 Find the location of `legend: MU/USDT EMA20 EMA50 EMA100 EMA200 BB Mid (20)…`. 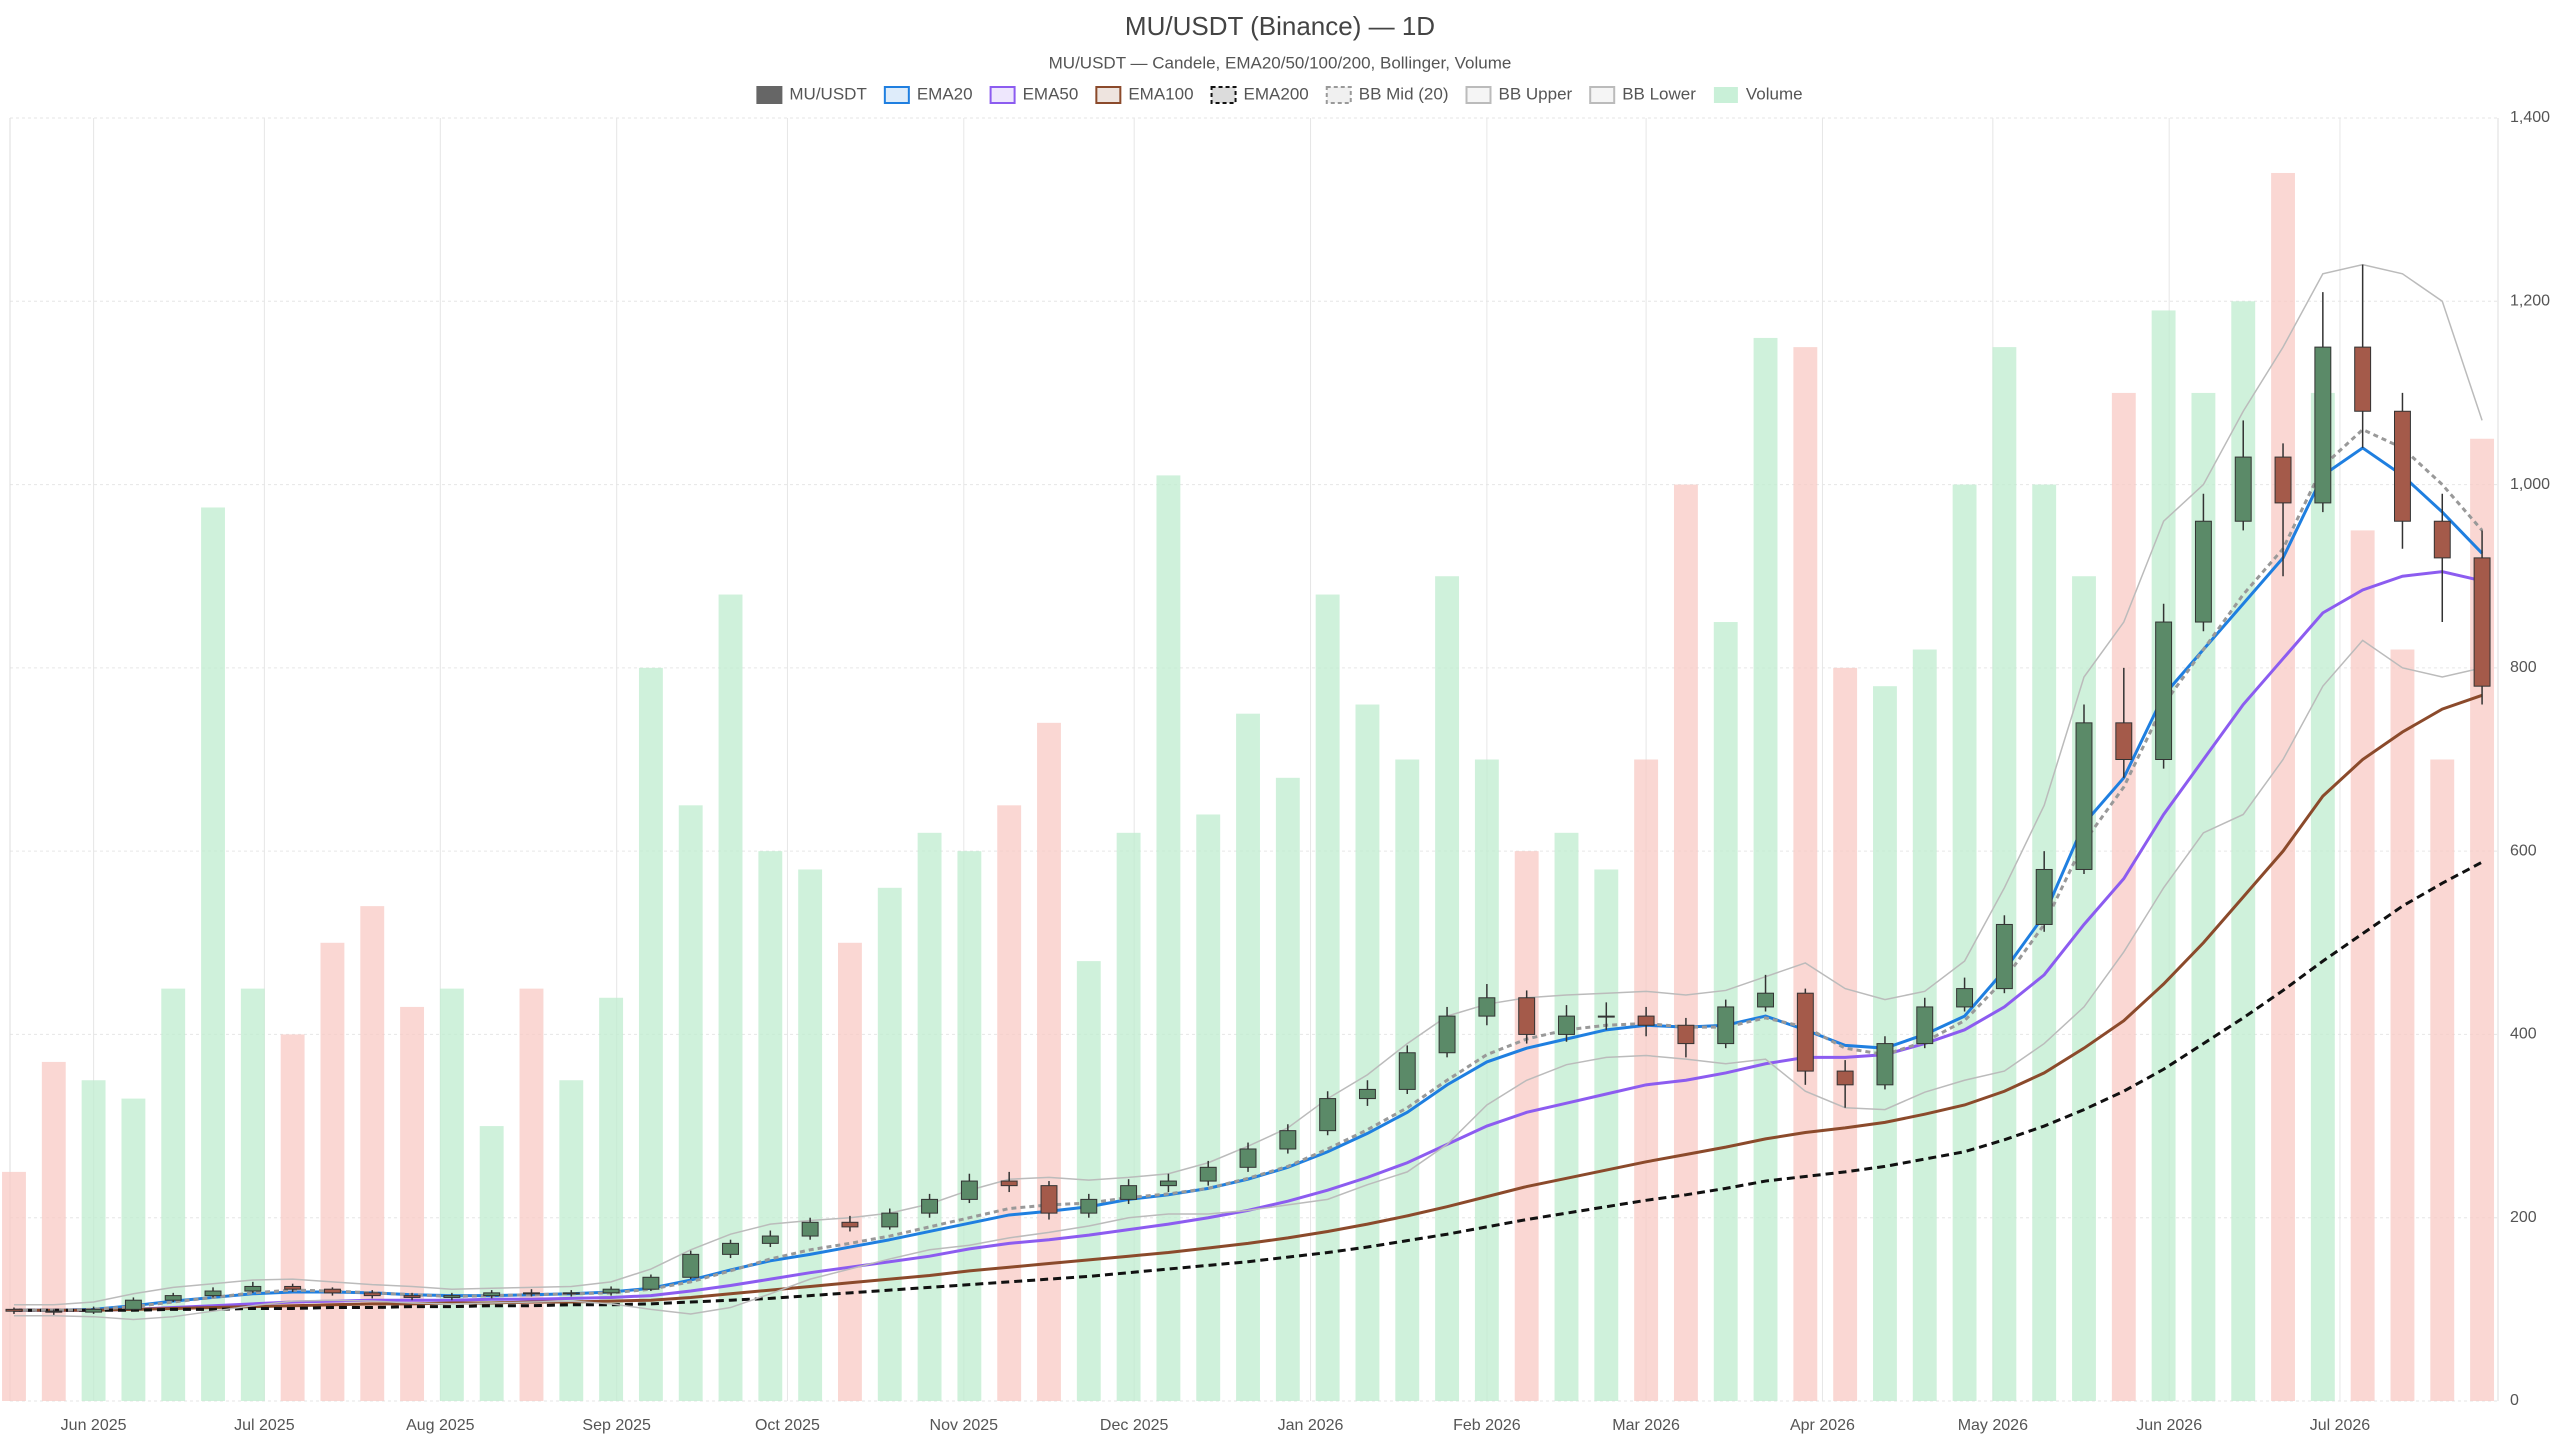

legend: MU/USDT EMA20 EMA50 EMA100 EMA200 BB Mid (20)… is located at coordinates (1279, 94).